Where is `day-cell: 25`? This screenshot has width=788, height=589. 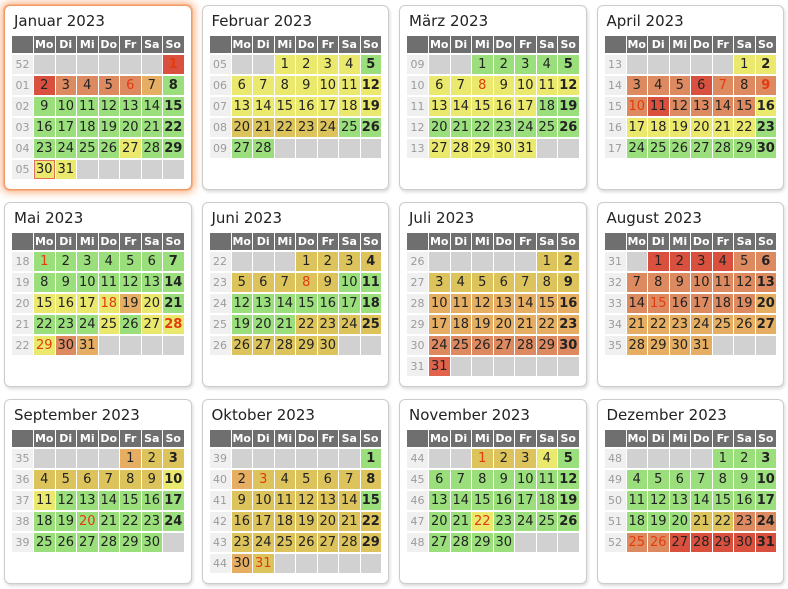
day-cell: 25 is located at coordinates (349, 127).